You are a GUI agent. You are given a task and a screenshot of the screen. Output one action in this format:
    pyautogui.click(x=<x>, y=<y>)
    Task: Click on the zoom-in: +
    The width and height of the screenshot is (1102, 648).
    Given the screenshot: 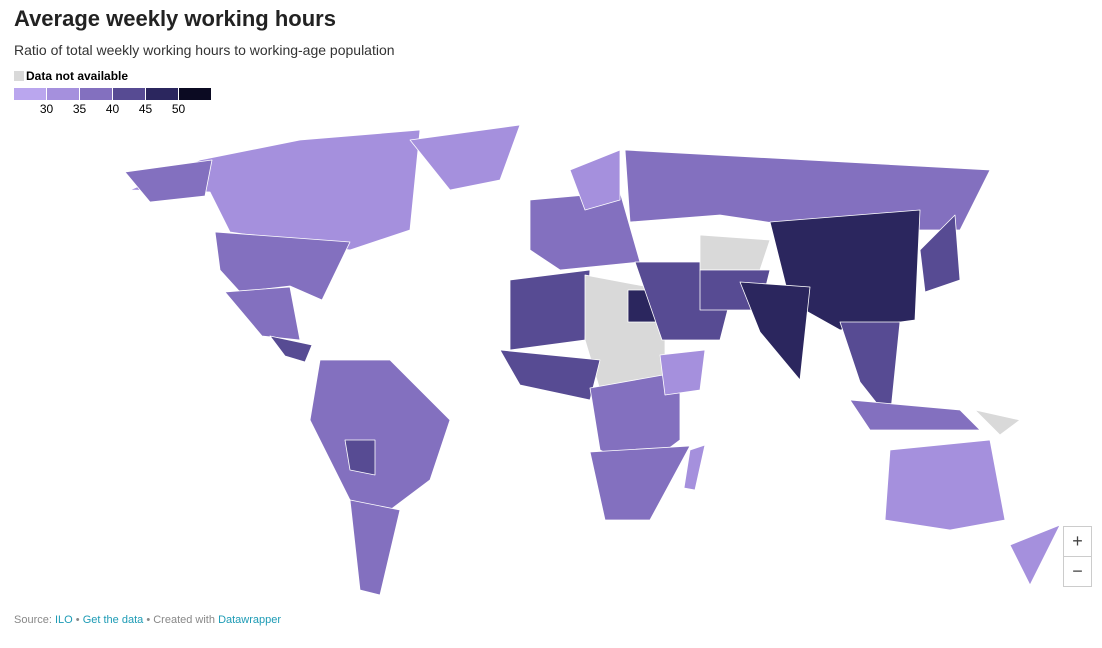 What is the action you would take?
    pyautogui.click(x=1077, y=541)
    